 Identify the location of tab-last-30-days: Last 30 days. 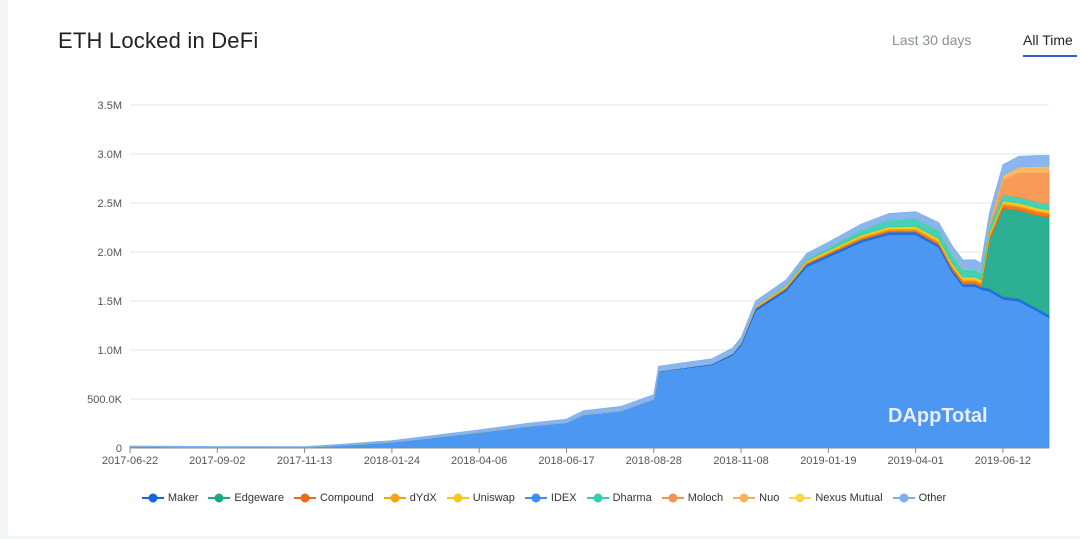
(932, 40).